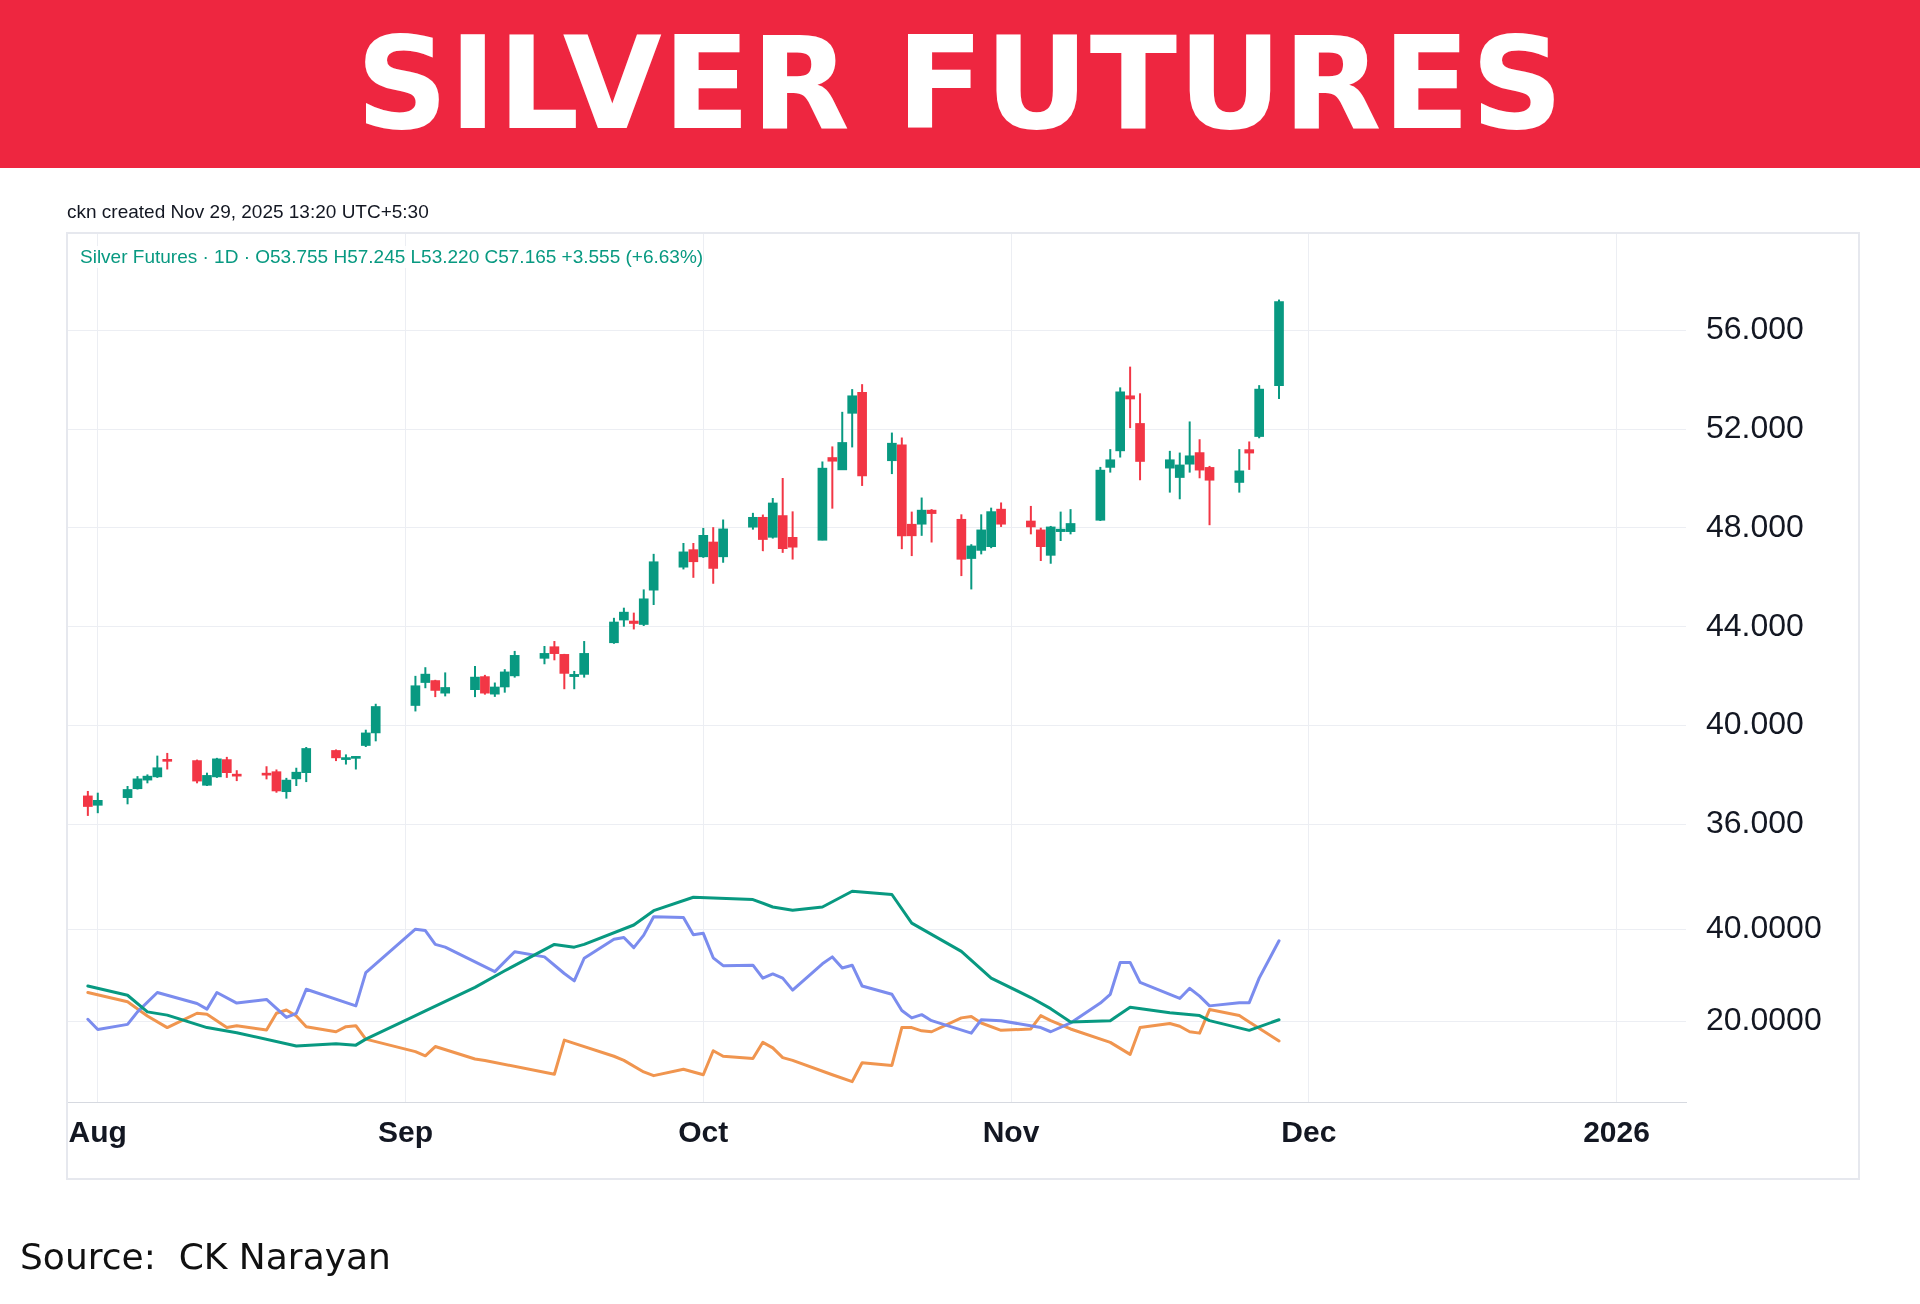 Image resolution: width=1920 pixels, height=1304 pixels. I want to click on y-tick-label: 56.000, so click(1755, 328).